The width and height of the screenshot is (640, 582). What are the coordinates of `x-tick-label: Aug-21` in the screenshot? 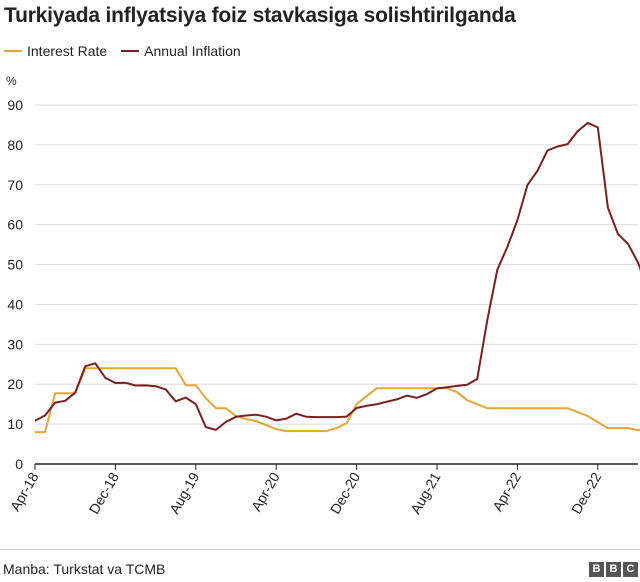 It's located at (425, 492).